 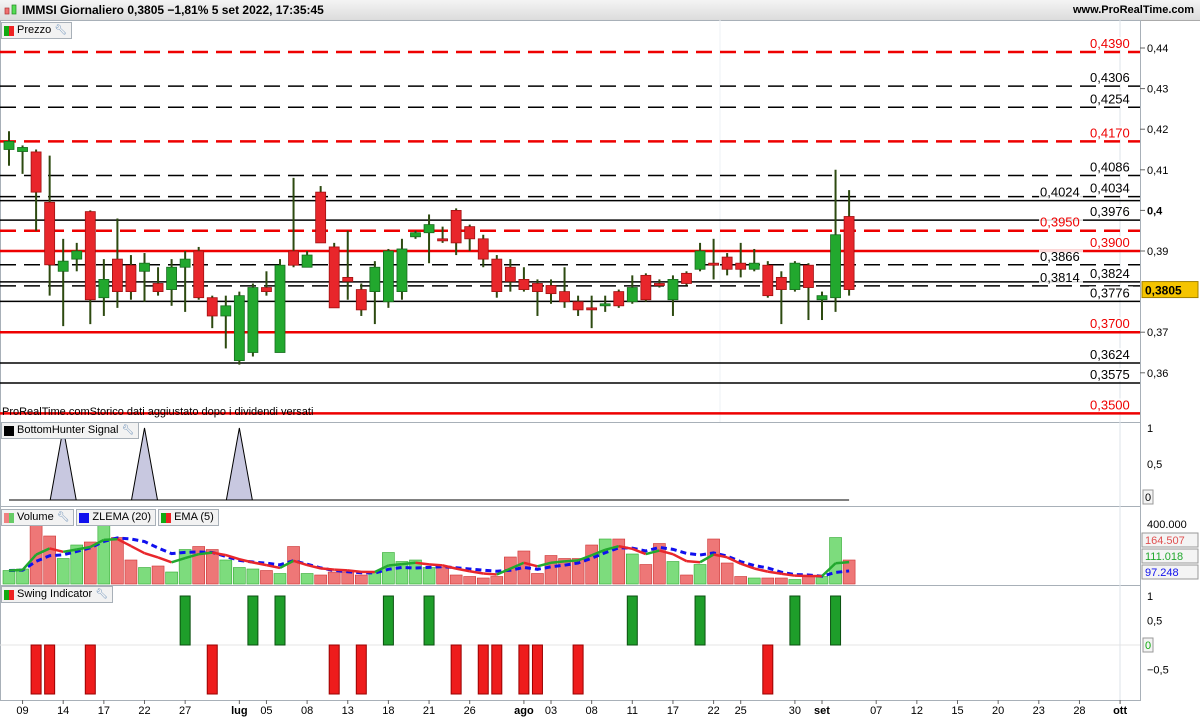 What do you see at coordinates (388, 711) in the screenshot?
I see `x-tick-label: 18` at bounding box center [388, 711].